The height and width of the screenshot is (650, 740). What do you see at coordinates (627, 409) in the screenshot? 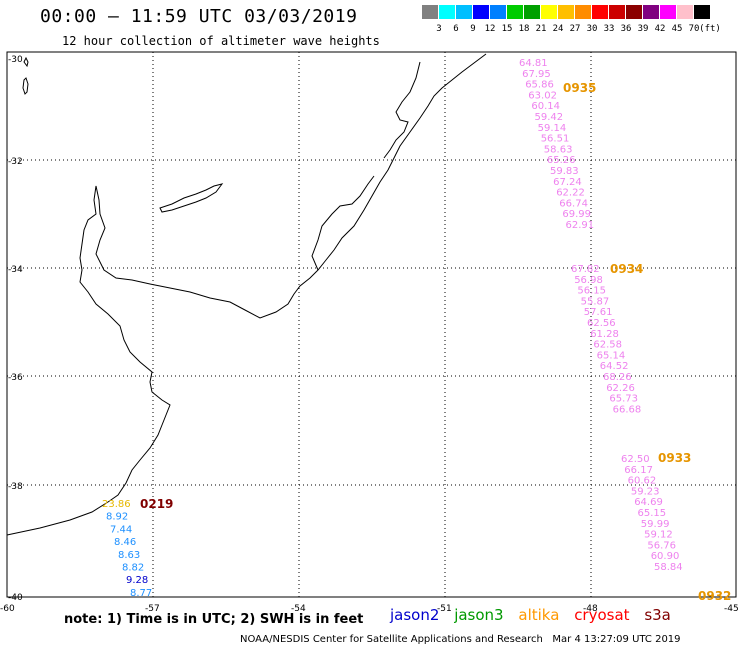
I see `swh-value: 66.68` at bounding box center [627, 409].